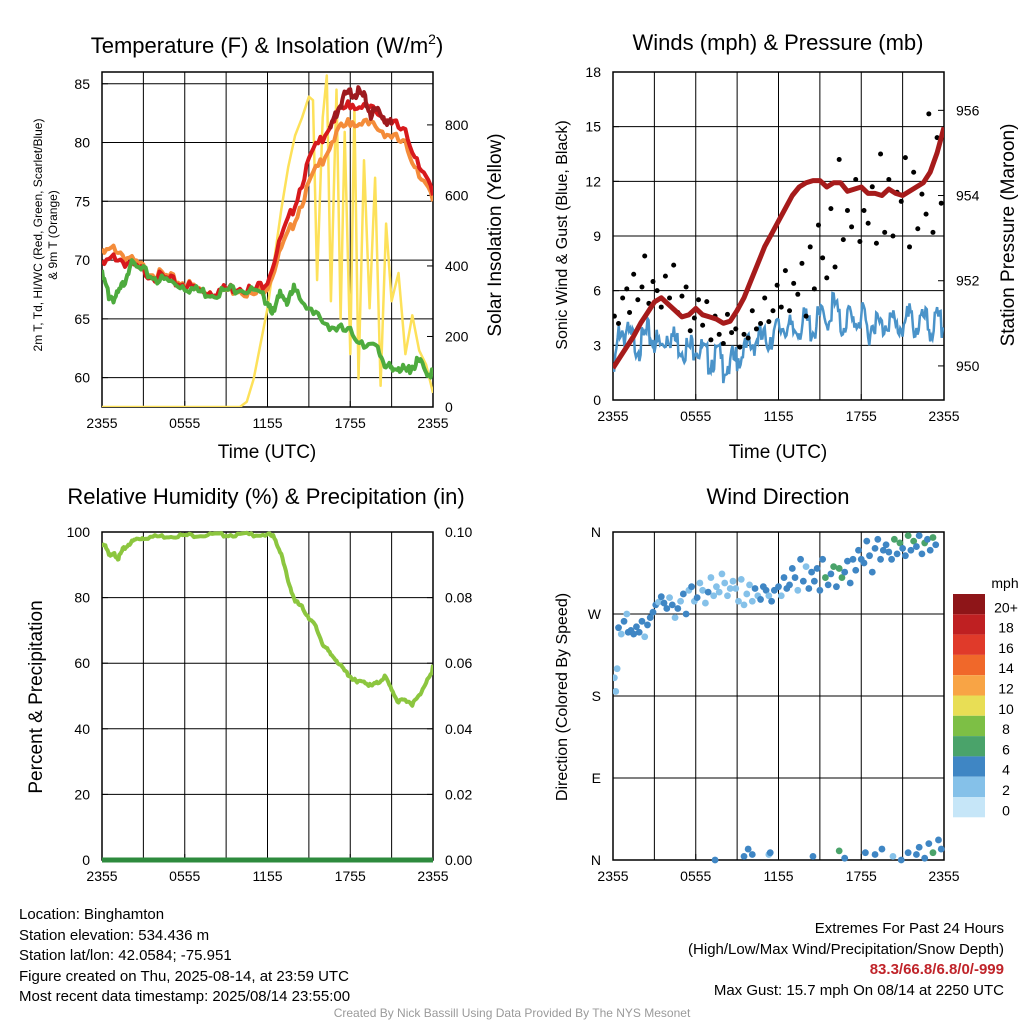 The image size is (1024, 1024). I want to click on temperature-x-axis-label: Time (UTC), so click(267, 452).